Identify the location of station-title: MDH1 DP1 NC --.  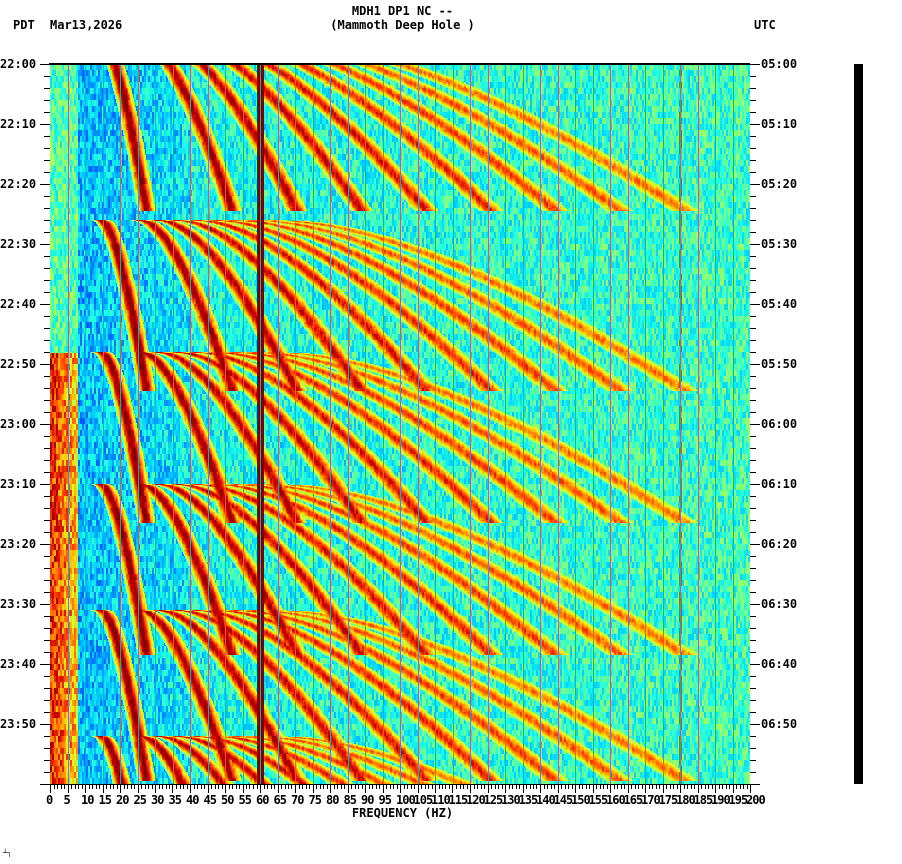
(402, 11).